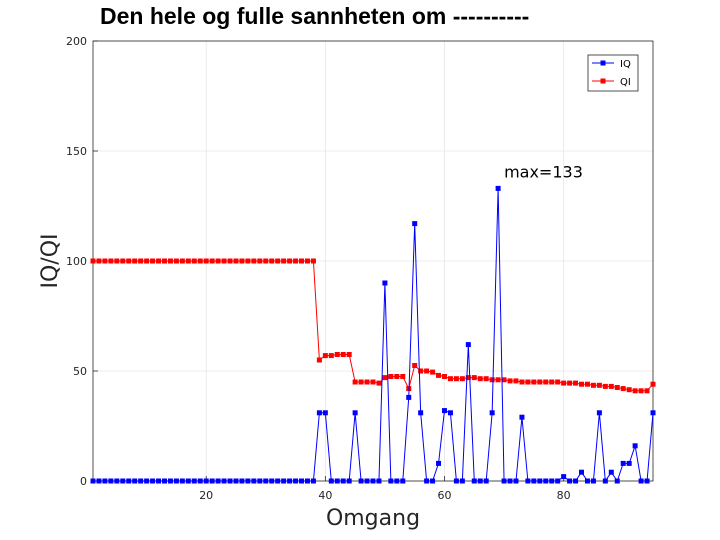 The height and width of the screenshot is (540, 720). Describe the element at coordinates (625, 64) in the screenshot. I see `legend-label-iq: IQ` at that location.